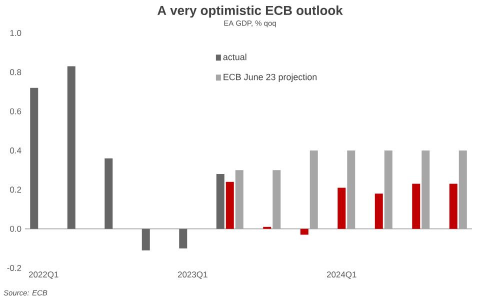 The height and width of the screenshot is (300, 484). What do you see at coordinates (14, 268) in the screenshot?
I see `y-tick-label: -0.2` at bounding box center [14, 268].